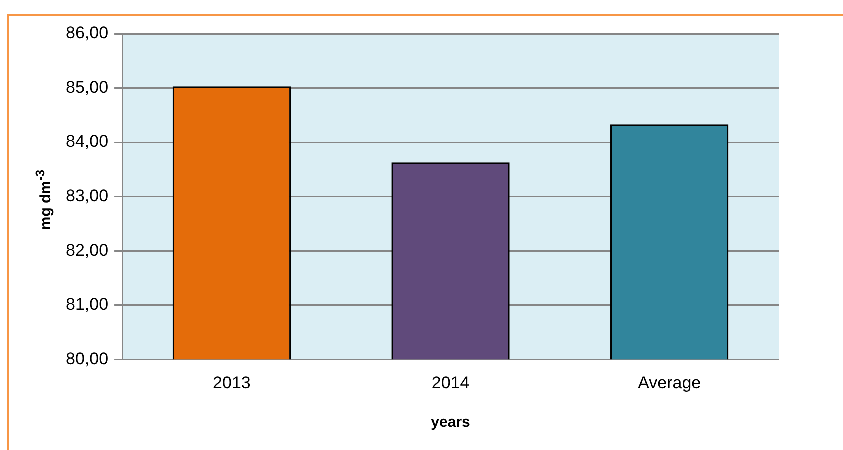 The width and height of the screenshot is (843, 450). I want to click on y-tick-label: 83,00, so click(87, 196).